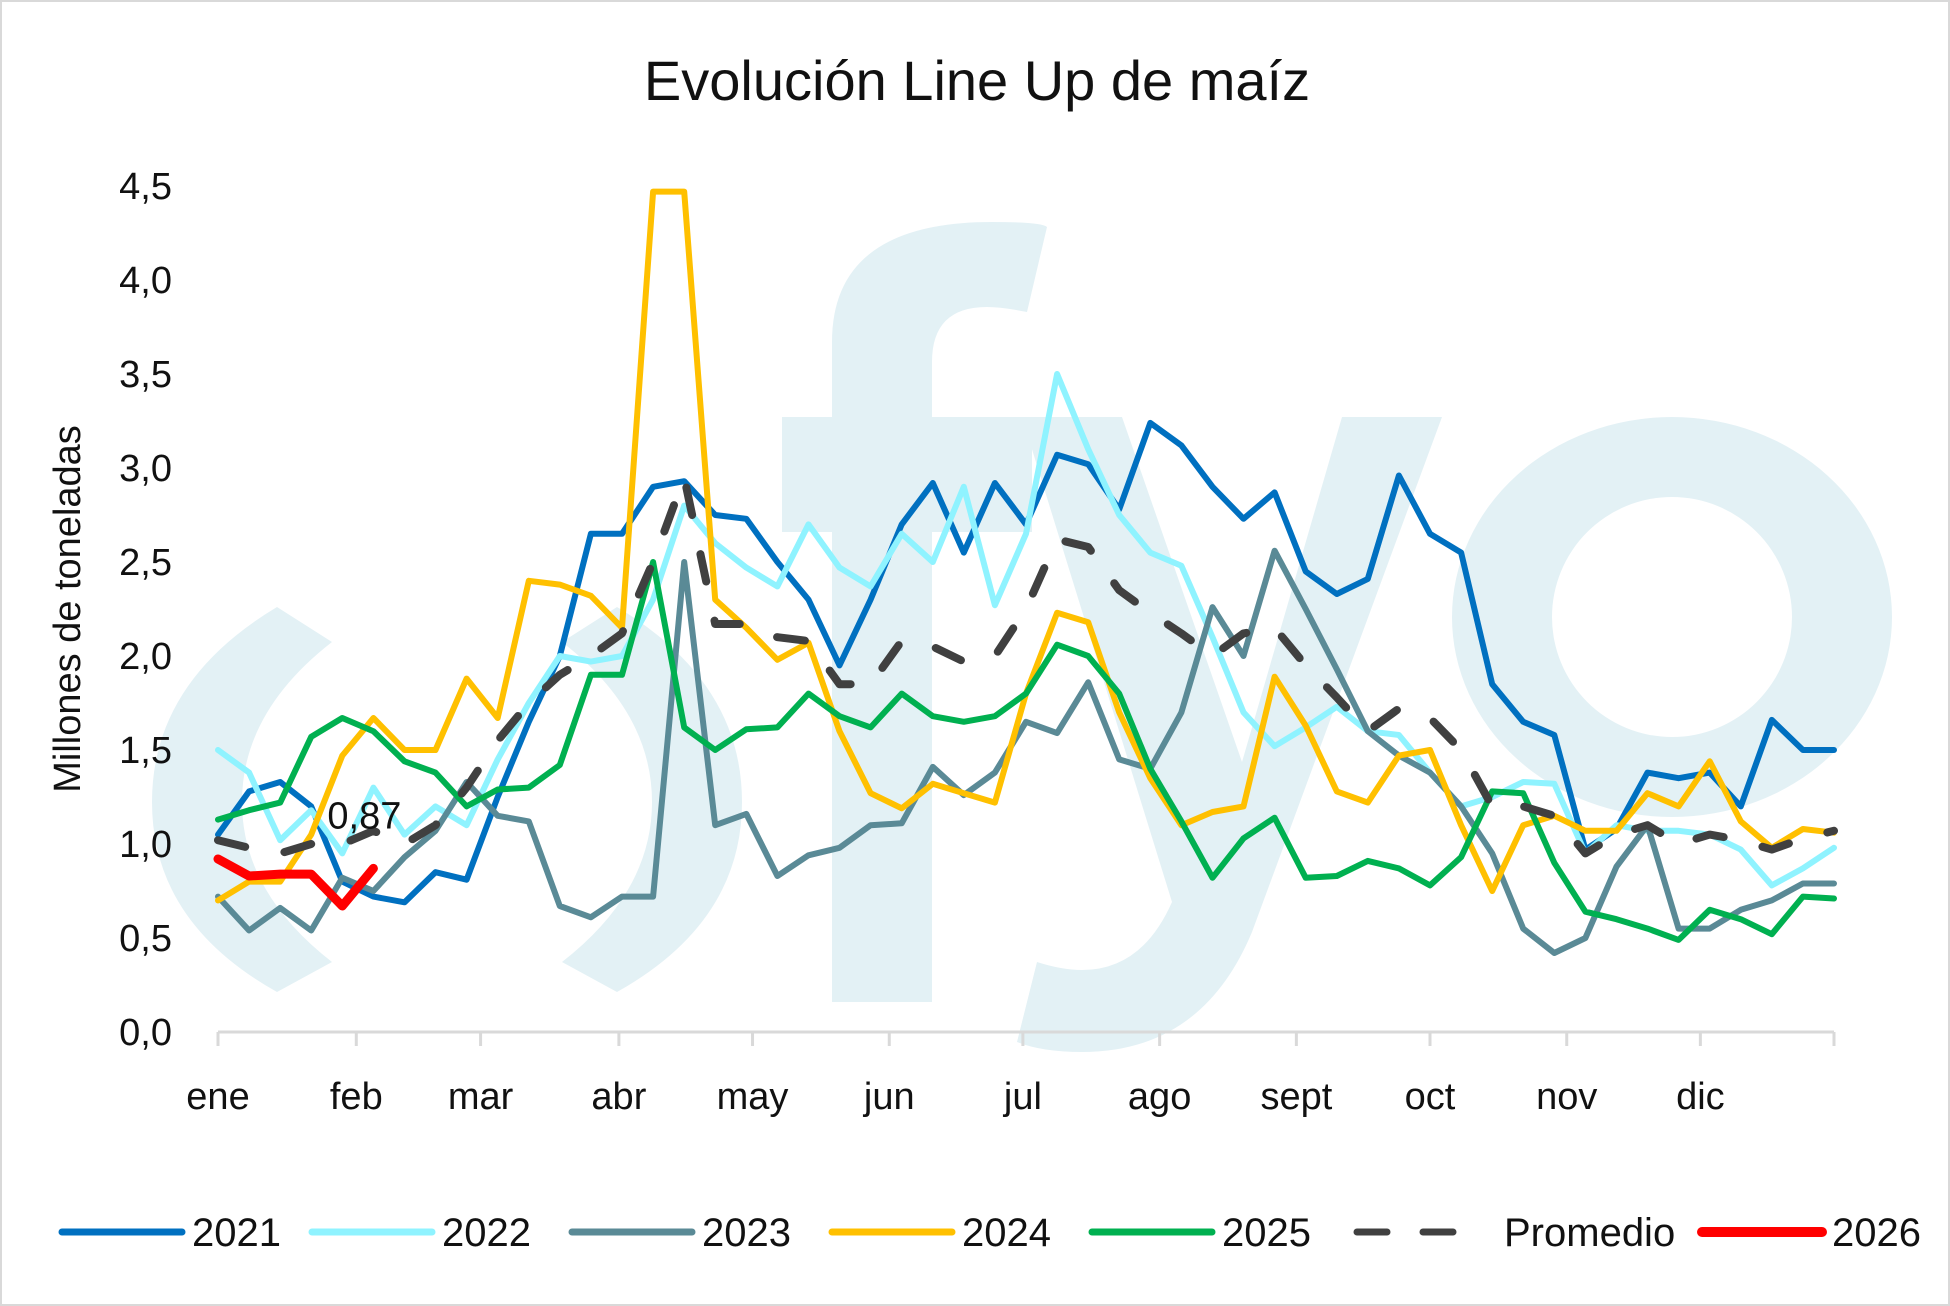 This screenshot has width=1950, height=1306. What do you see at coordinates (145, 845) in the screenshot?
I see `y-tick-label: 1,0` at bounding box center [145, 845].